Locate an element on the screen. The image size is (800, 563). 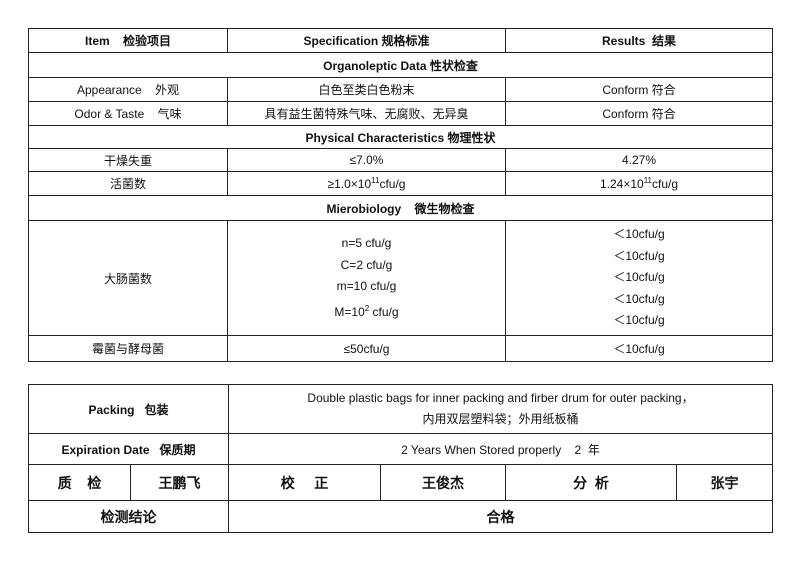
spec-text: M=10 is located at coordinates (349, 311).